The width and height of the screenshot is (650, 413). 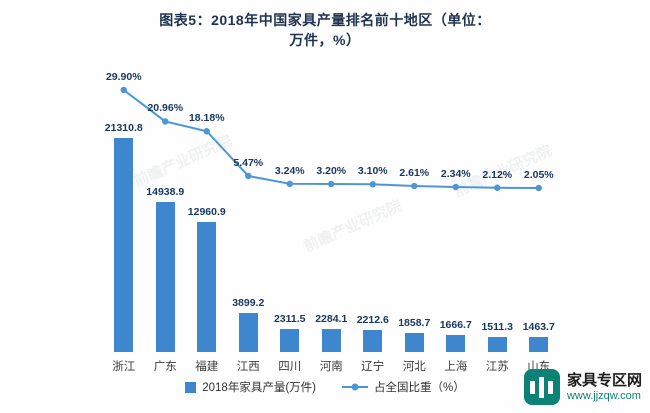 I want to click on site-brand: 家具专区网 www.jjzqw.com, so click(x=582, y=387).